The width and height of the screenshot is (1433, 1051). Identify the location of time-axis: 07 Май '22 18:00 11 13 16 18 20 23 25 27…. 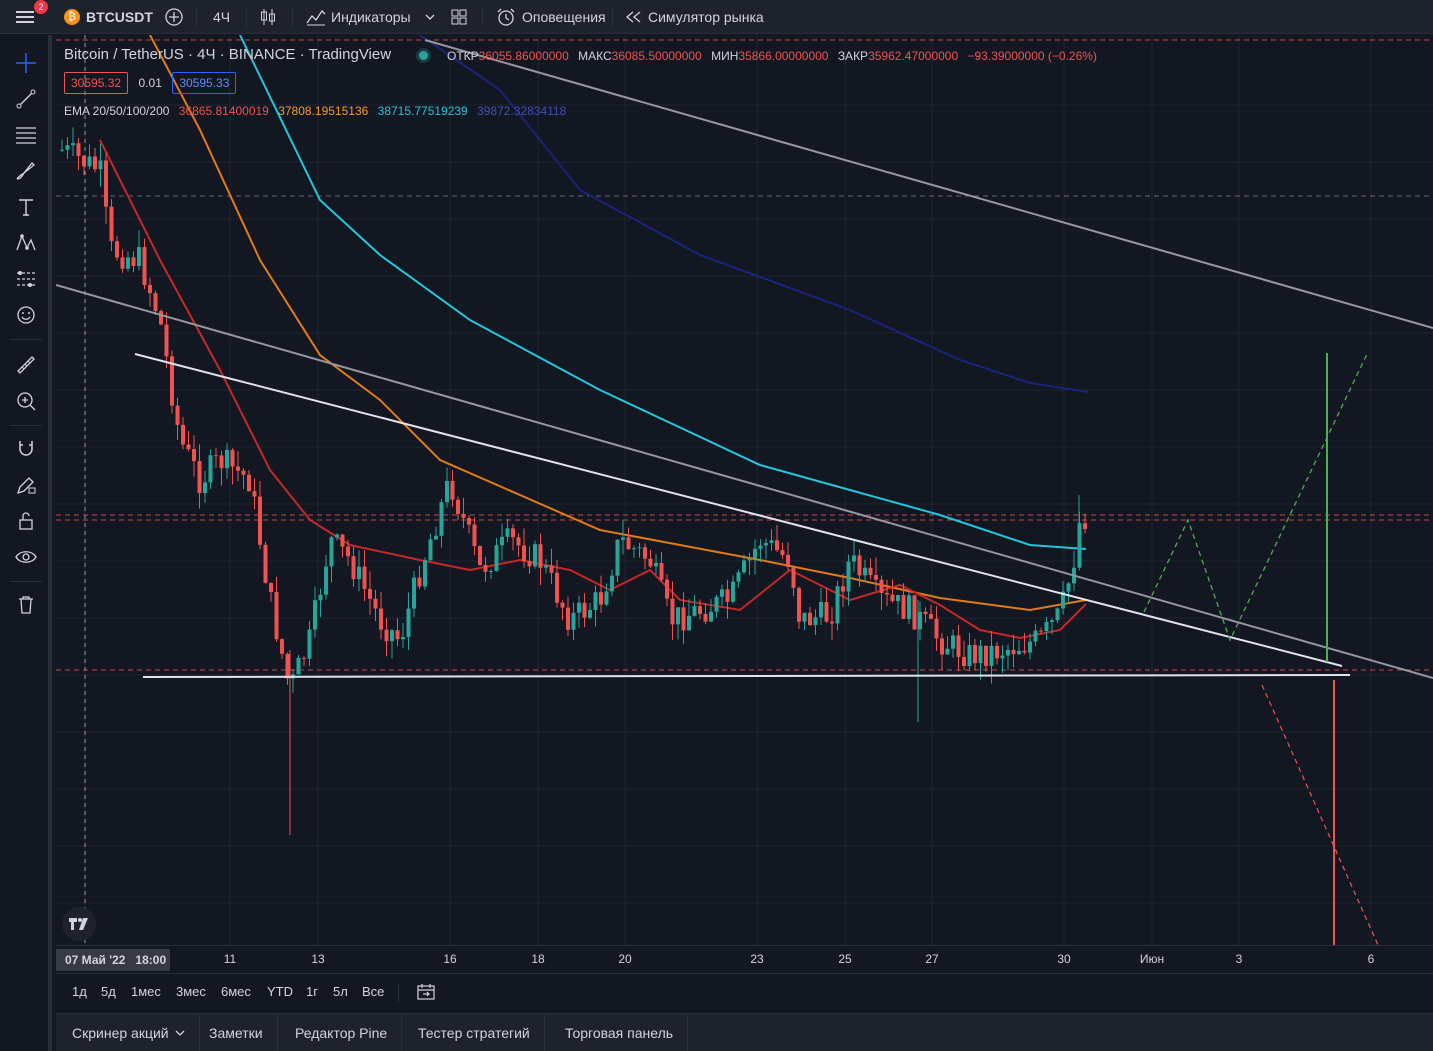
(744, 959).